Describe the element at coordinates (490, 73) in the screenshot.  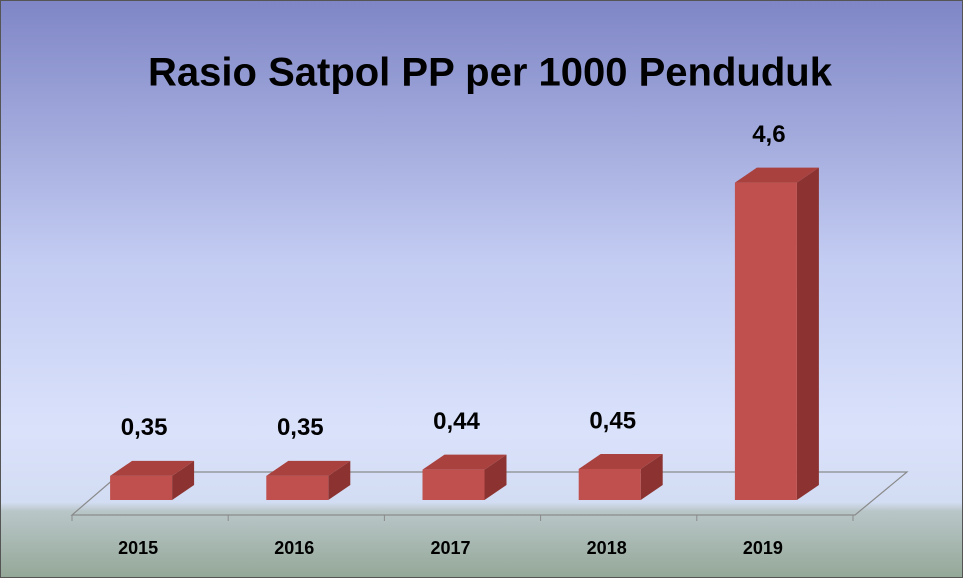
I see `chart-title: Rasio Satpol PP per 1000 Penduduk` at that location.